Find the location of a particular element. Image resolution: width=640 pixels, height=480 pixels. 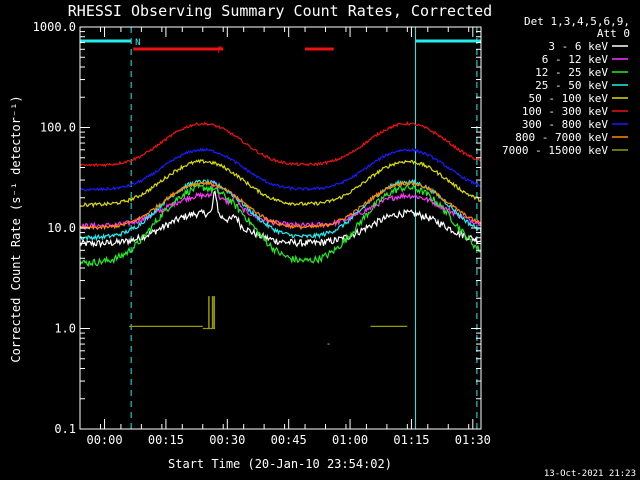

series-line-12-25-kev is located at coordinates (280, 225).